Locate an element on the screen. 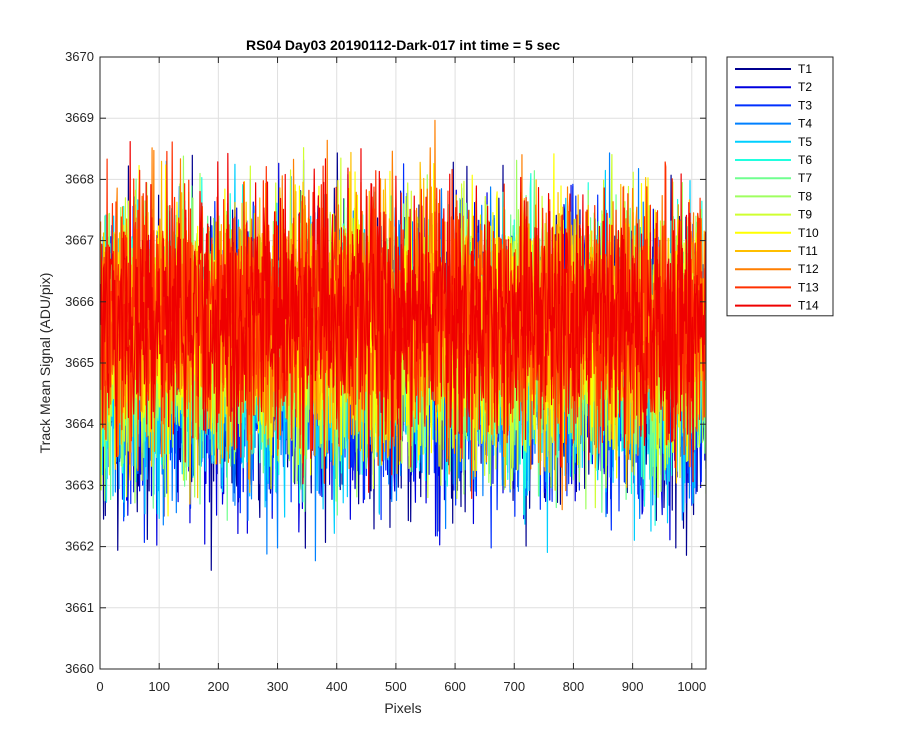 The height and width of the screenshot is (750, 900). y-tick-label: 3660 is located at coordinates (79, 668).